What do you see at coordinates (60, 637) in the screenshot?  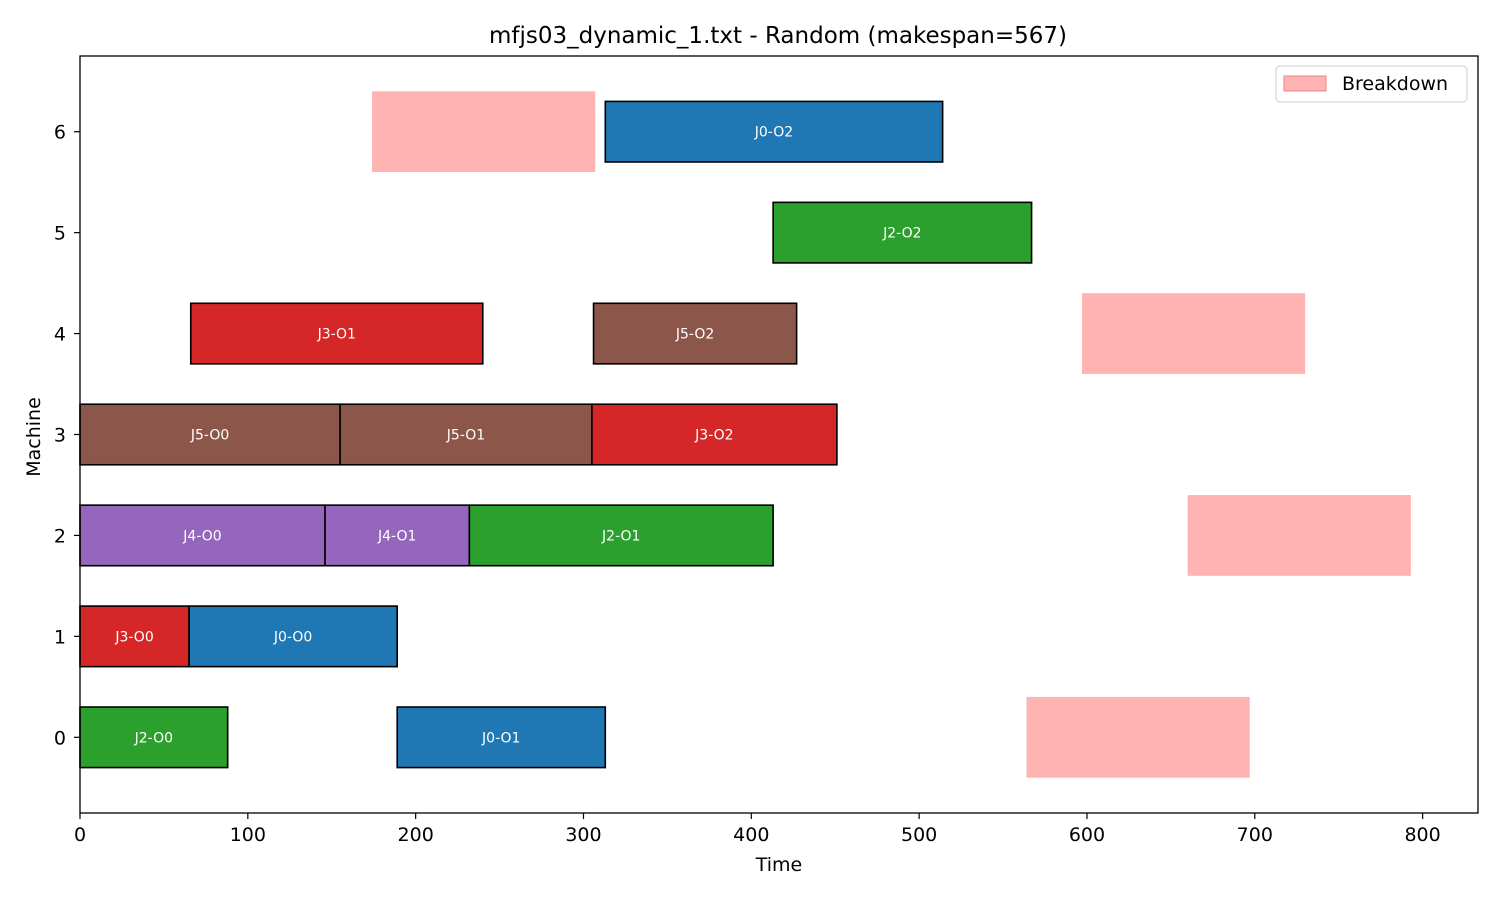 I see `y-tick-label: 1` at bounding box center [60, 637].